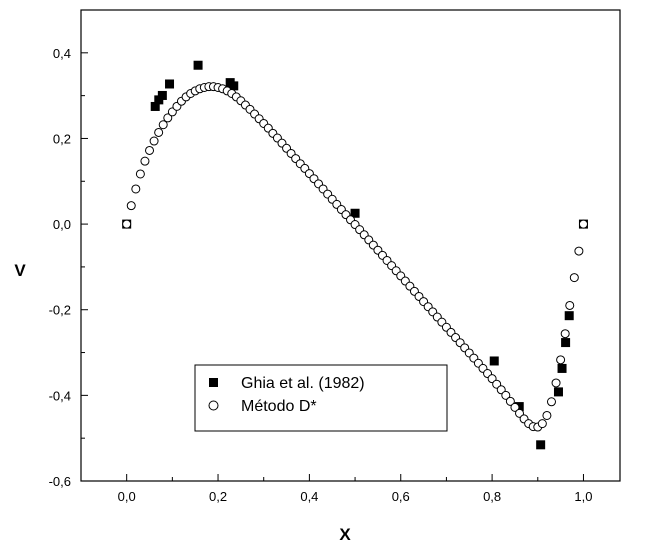  Describe the element at coordinates (60, 481) in the screenshot. I see `y-tick-label: -0,6` at that location.